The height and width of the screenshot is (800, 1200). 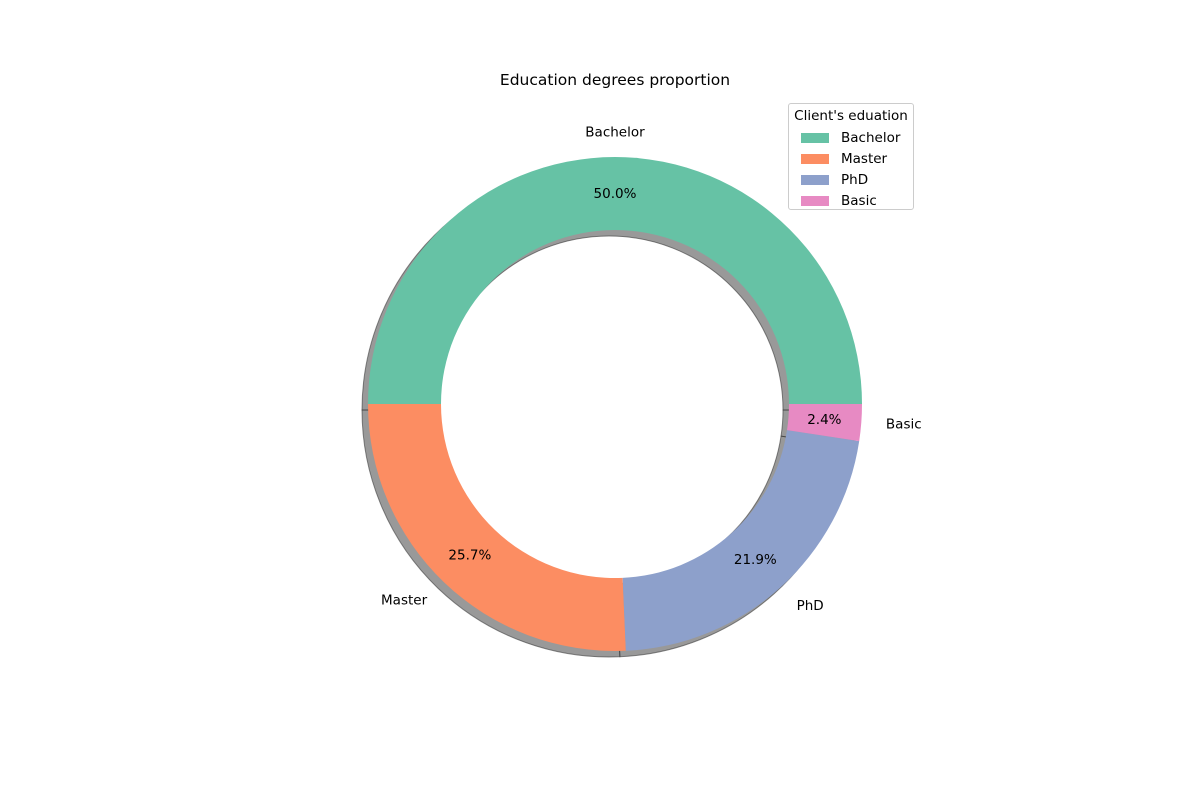 What do you see at coordinates (839, 201) in the screenshot?
I see `legend-entry-basic: Basic` at bounding box center [839, 201].